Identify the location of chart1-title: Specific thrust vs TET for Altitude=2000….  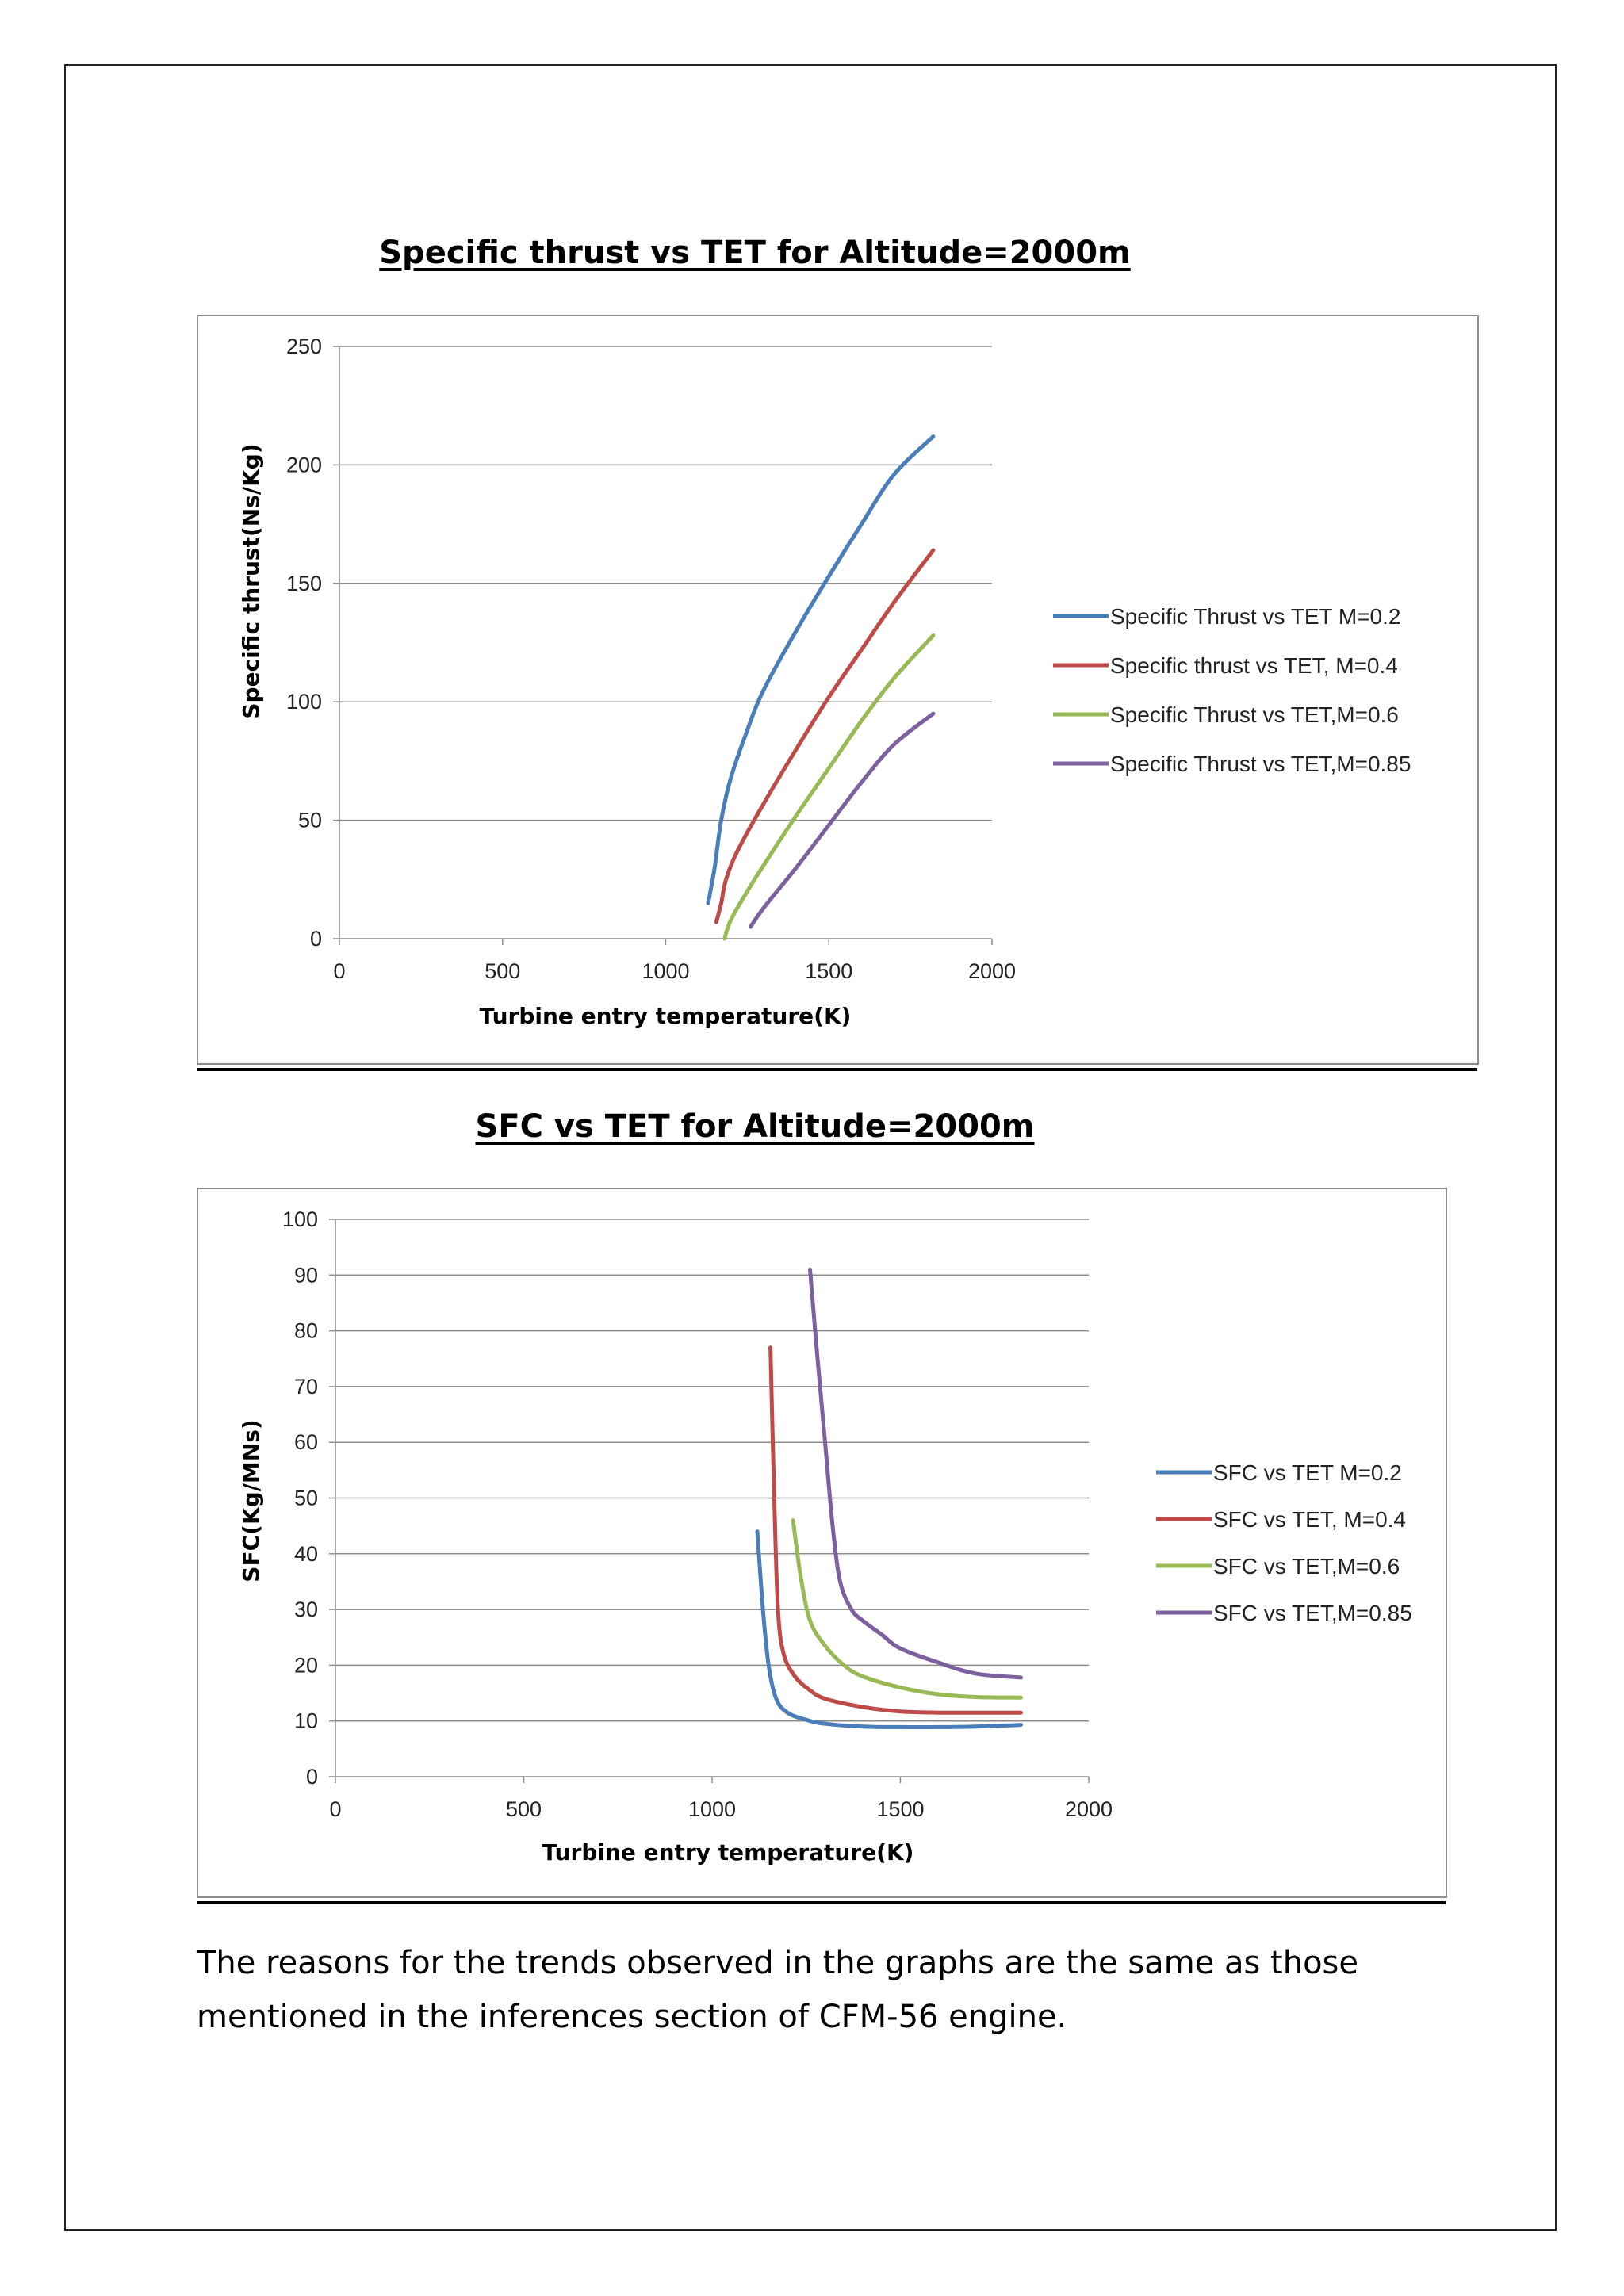
(755, 253).